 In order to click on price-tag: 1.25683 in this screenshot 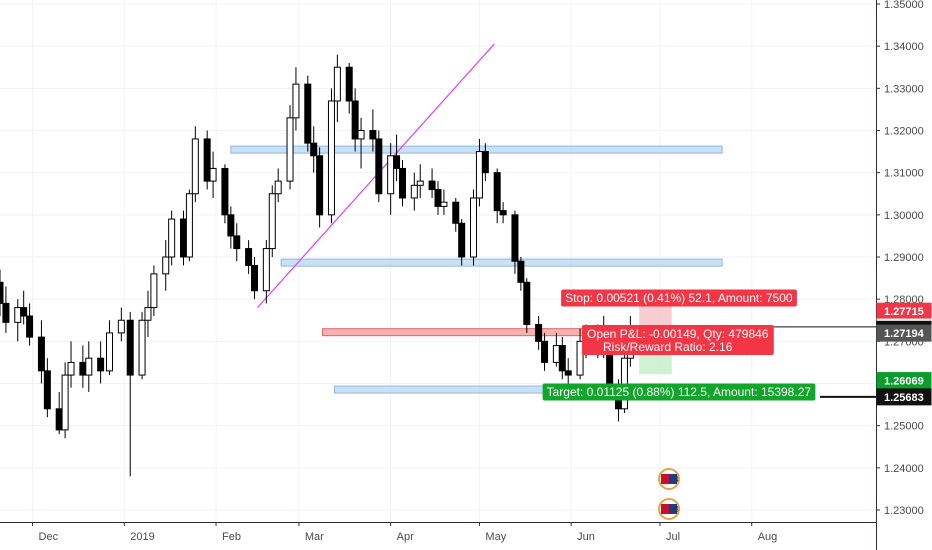, I will do `click(904, 397)`.